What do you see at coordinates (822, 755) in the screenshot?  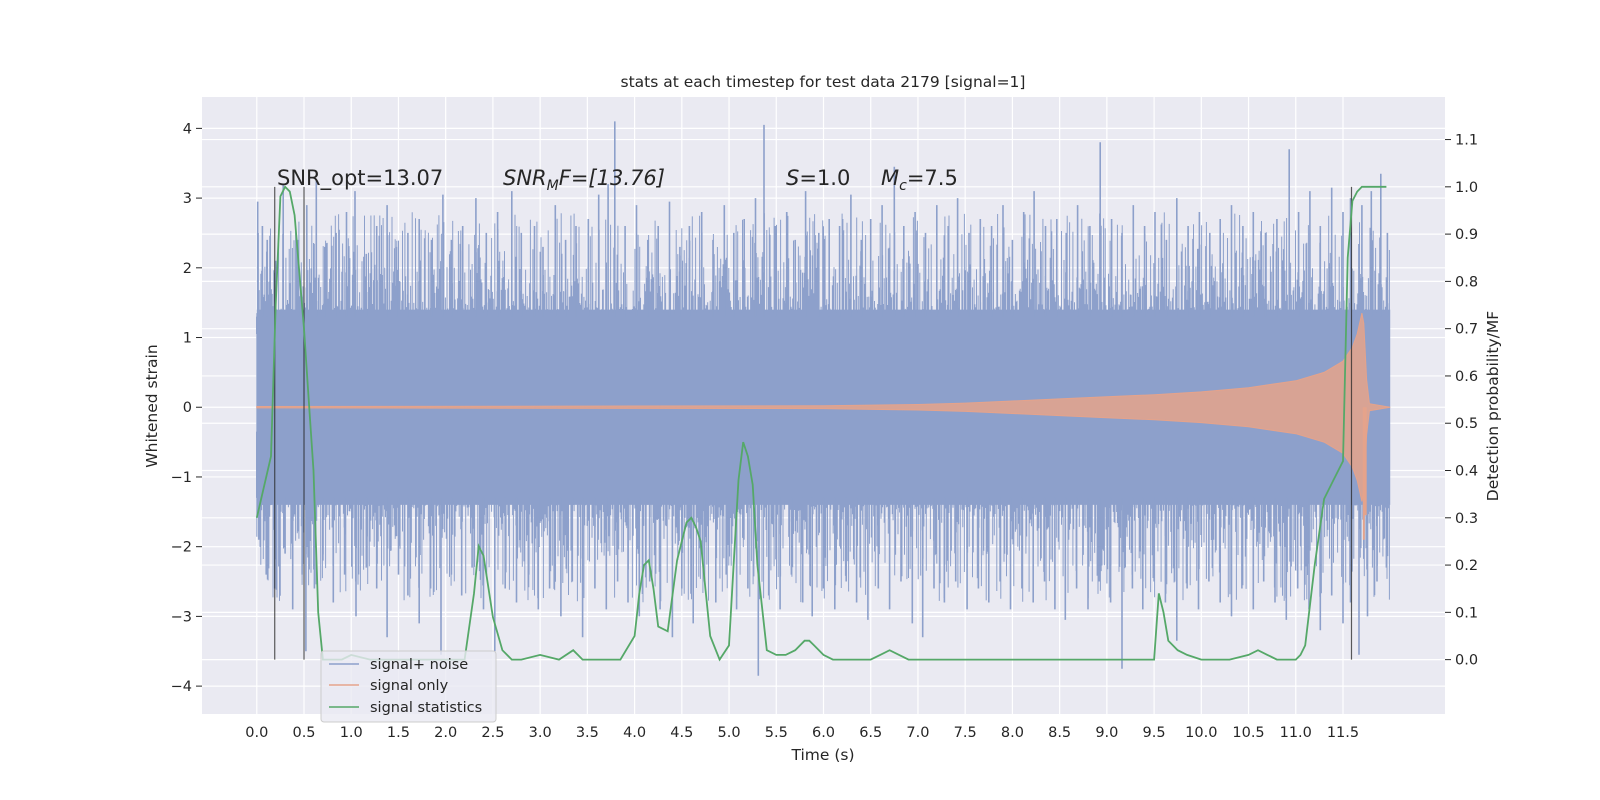 I see `x-axis-label: Time (s)` at bounding box center [822, 755].